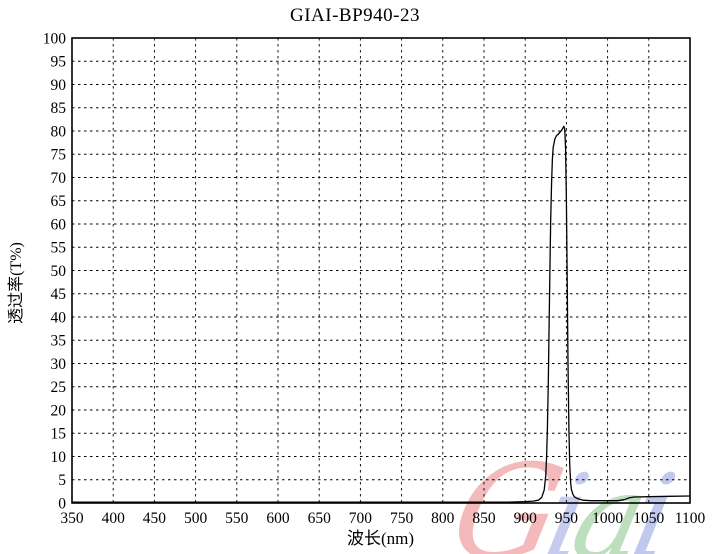 The image size is (716, 554). I want to click on x-tick-label: 450, so click(155, 518).